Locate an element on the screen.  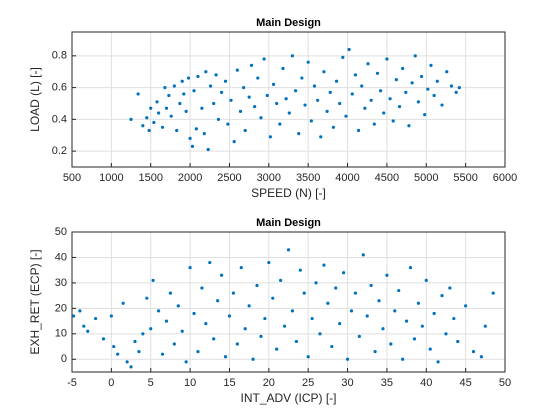
y-tick-label: 20 is located at coordinates (61, 308).